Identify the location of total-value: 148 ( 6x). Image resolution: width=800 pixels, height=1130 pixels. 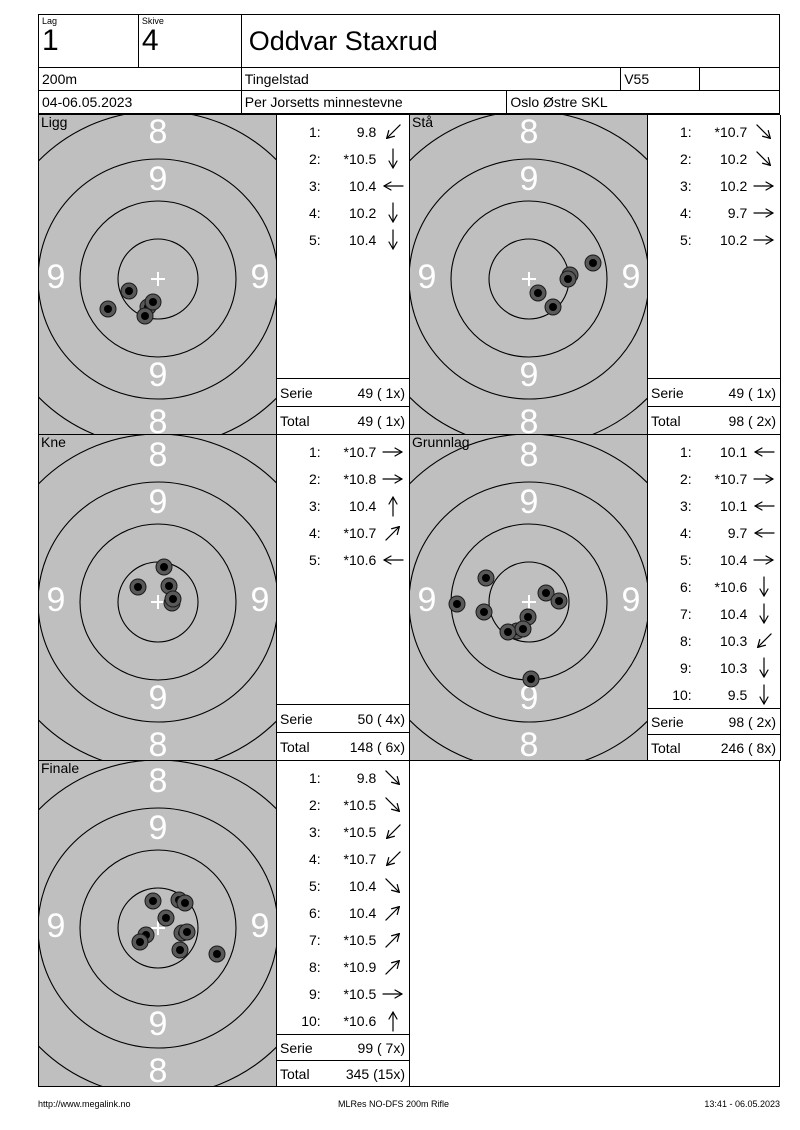
(377, 746).